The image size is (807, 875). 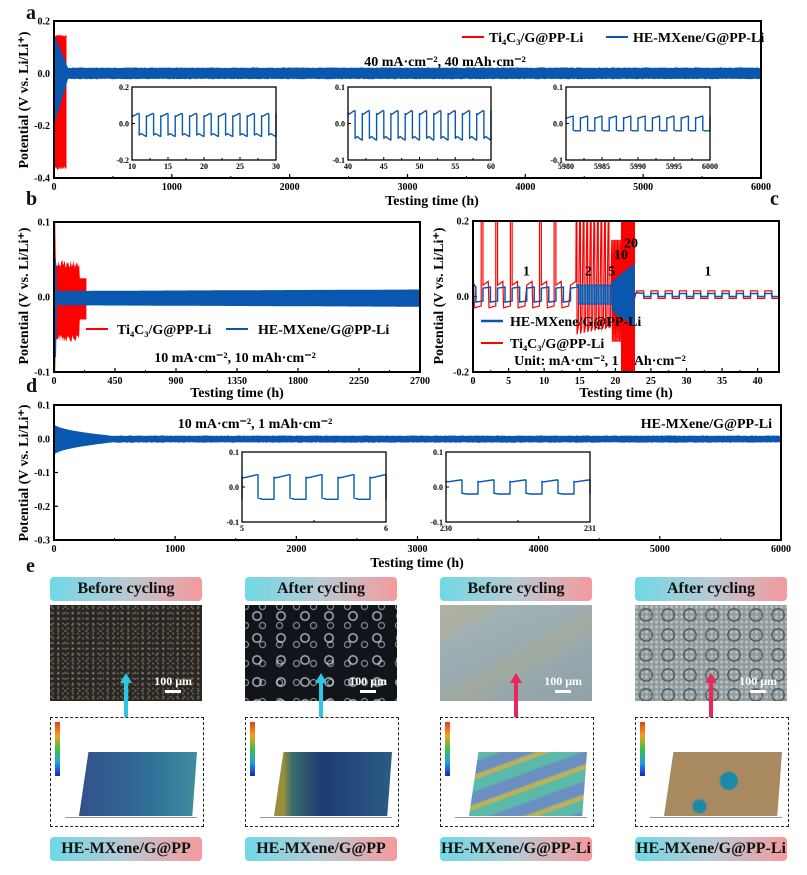 I want to click on panel-letter-e: e, so click(x=30, y=566).